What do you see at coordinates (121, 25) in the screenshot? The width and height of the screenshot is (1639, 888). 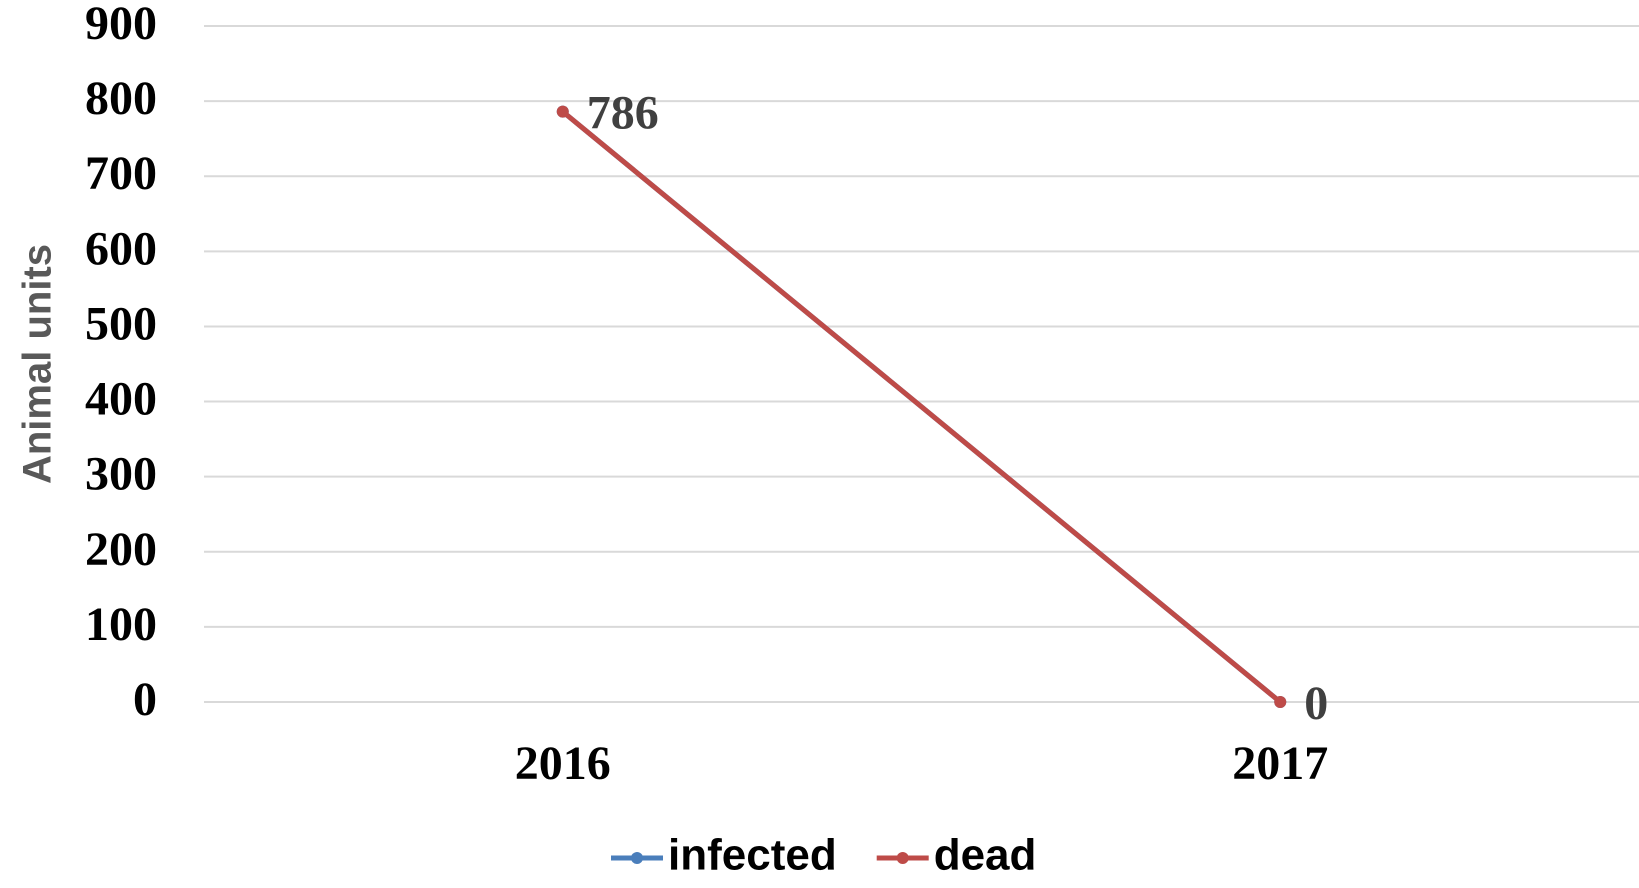 I see `y-tick-label: 900` at bounding box center [121, 25].